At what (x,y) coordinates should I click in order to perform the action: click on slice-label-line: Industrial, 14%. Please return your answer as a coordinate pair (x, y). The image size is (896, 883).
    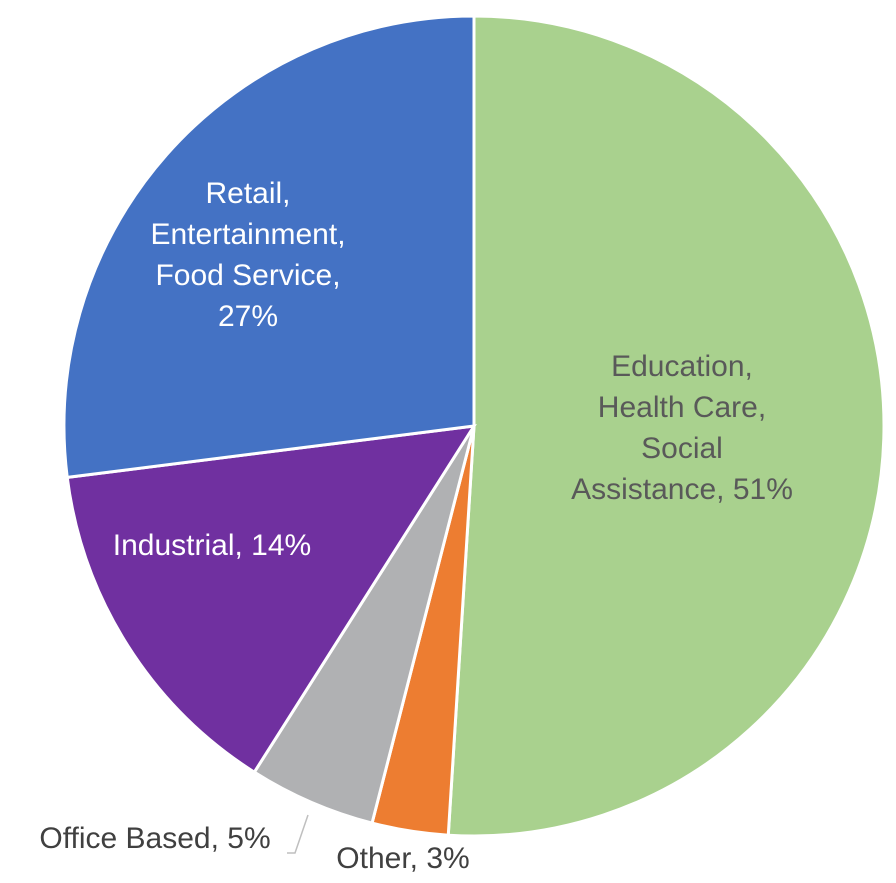
    Looking at the image, I should click on (212, 545).